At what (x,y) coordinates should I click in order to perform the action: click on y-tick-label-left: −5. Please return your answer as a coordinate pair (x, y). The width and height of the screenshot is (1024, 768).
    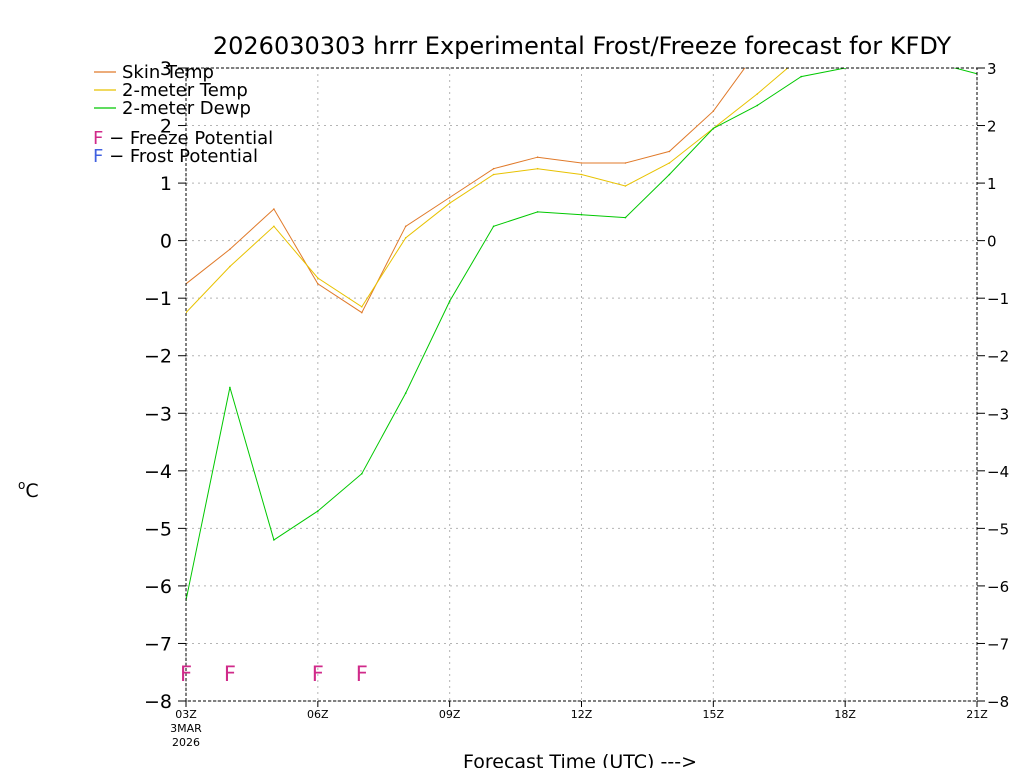
    Looking at the image, I should click on (158, 529).